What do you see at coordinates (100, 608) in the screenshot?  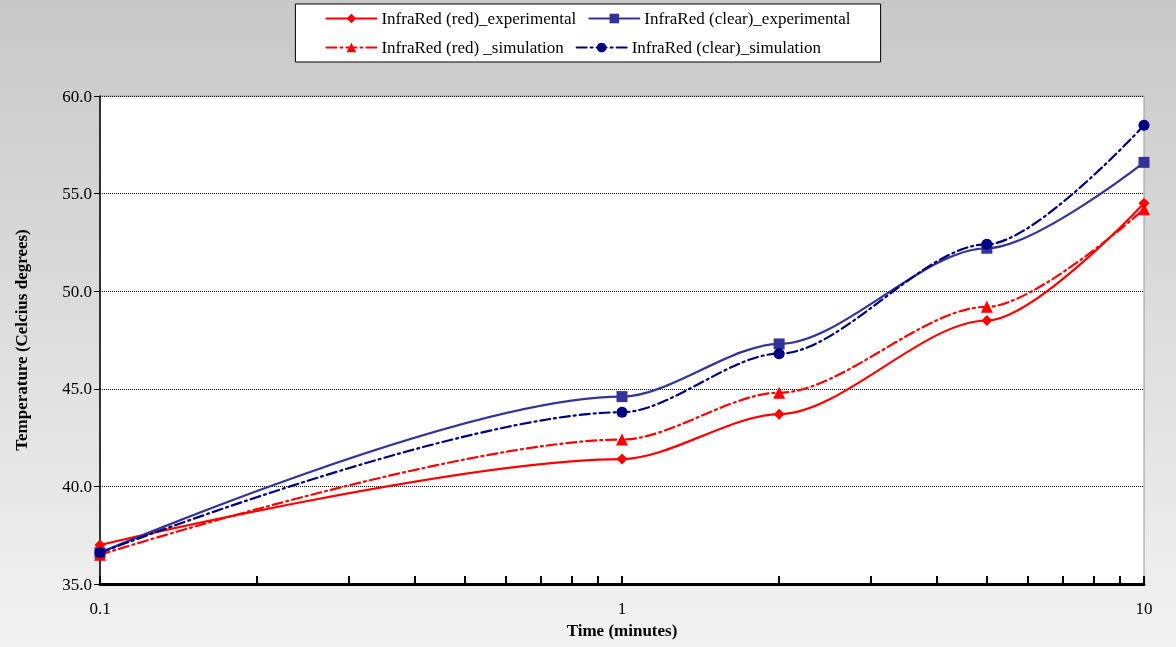 I see `x-tick-label: 0.1` at bounding box center [100, 608].